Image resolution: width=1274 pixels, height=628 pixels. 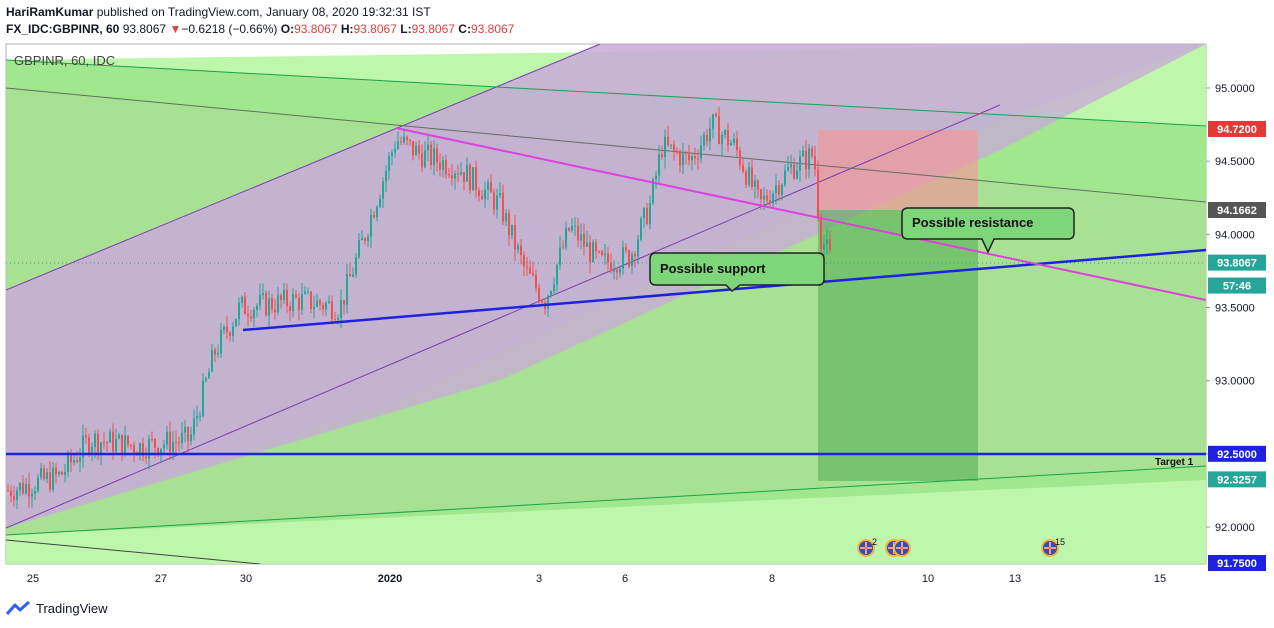 I want to click on event-badge: 15, so click(x=1053, y=547).